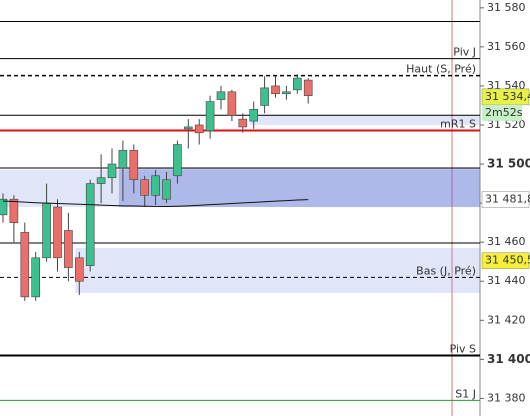 The image size is (530, 416). Describe the element at coordinates (155, 203) in the screenshot. I see `moving-average` at that location.